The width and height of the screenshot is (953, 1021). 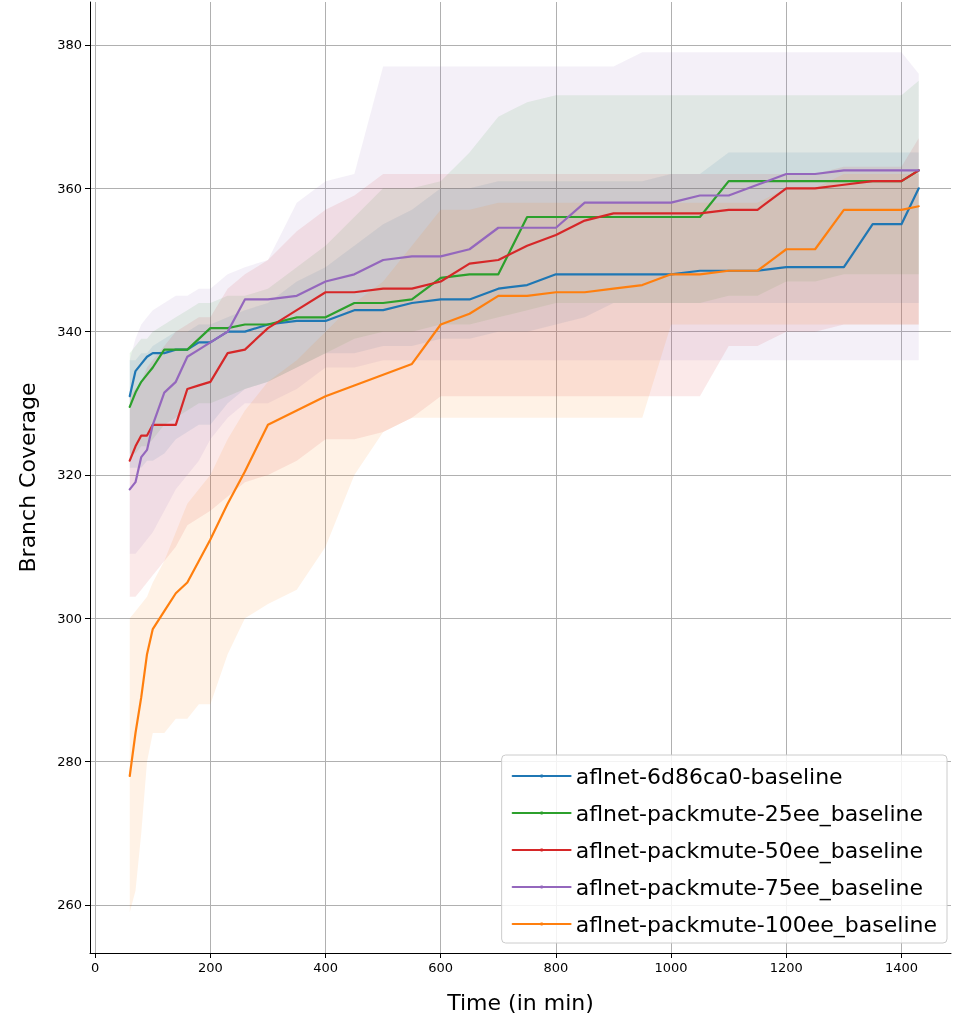 What do you see at coordinates (27, 477) in the screenshot?
I see `y-axis-title: Branch Coverage` at bounding box center [27, 477].